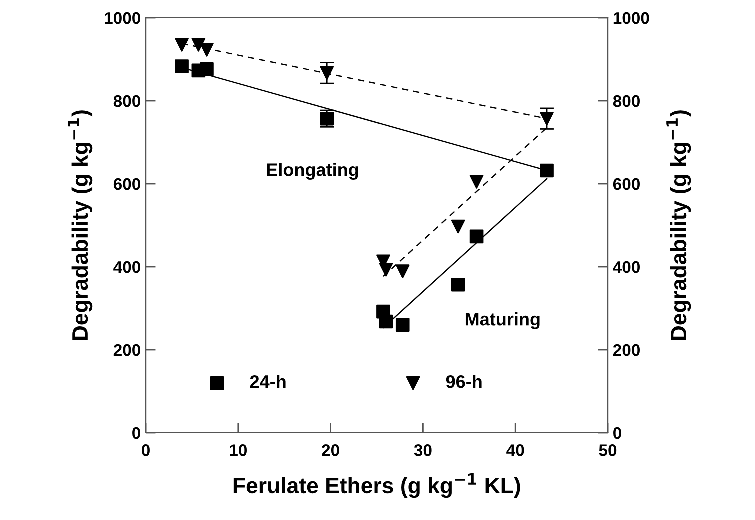 The height and width of the screenshot is (520, 755). I want to click on y-tick-label: 800, so click(127, 101).